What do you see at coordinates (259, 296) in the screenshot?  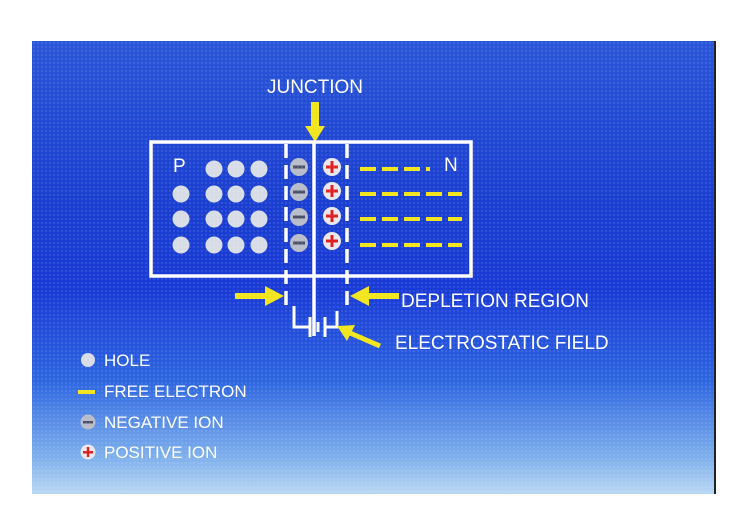 I see `depletion-arrow-left` at bounding box center [259, 296].